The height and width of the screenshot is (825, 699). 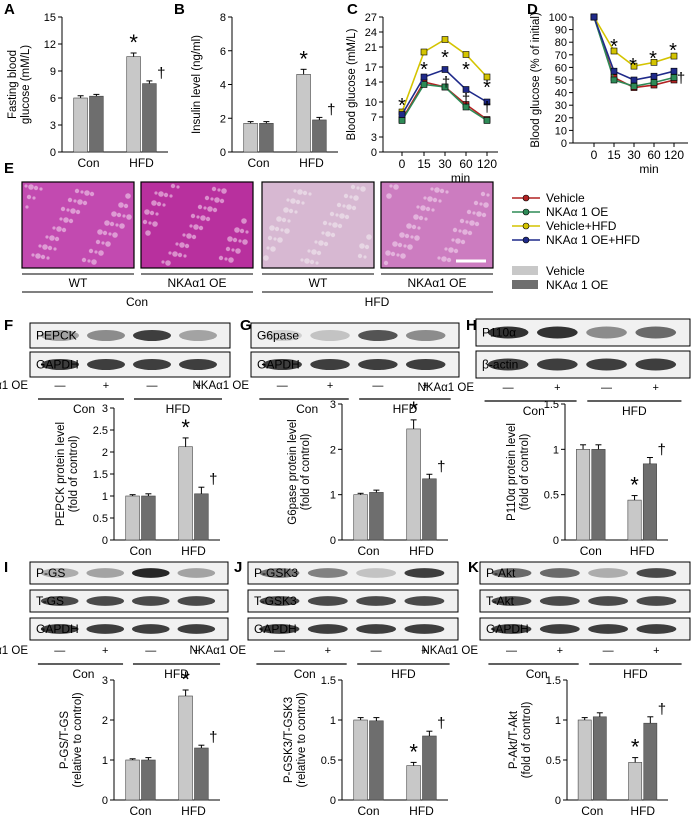 I want to click on y-tick-label: 0, so click(x=105, y=801).